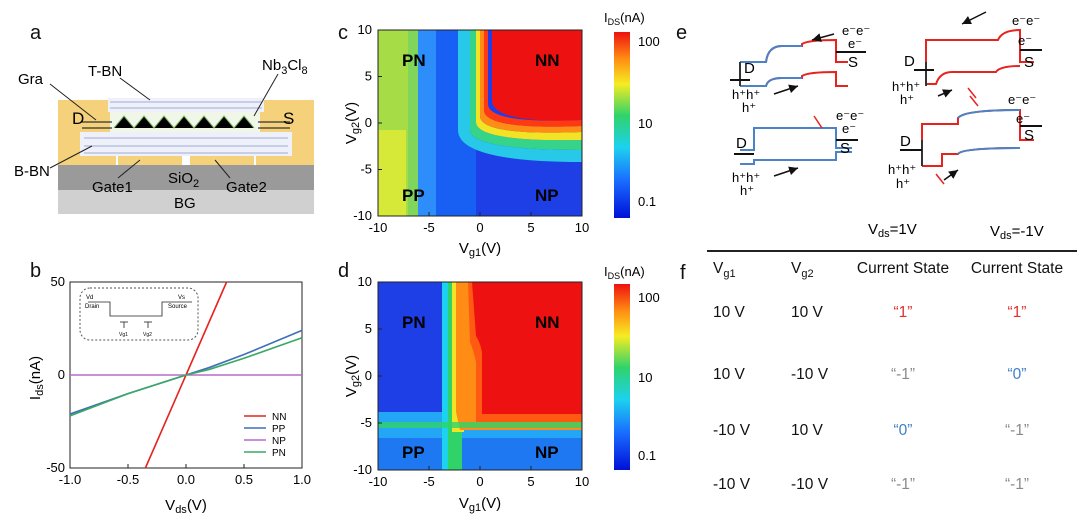 The image size is (1080, 516). Describe the element at coordinates (279, 429) in the screenshot. I see `legend-label-pp: PP` at that location.